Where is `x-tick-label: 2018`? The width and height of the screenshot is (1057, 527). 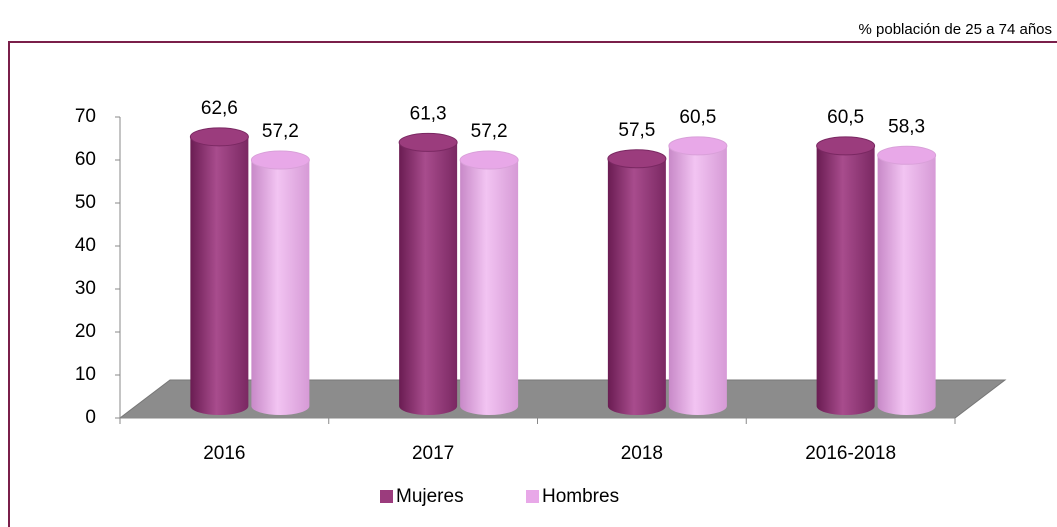
x-tick-label: 2018 is located at coordinates (642, 453).